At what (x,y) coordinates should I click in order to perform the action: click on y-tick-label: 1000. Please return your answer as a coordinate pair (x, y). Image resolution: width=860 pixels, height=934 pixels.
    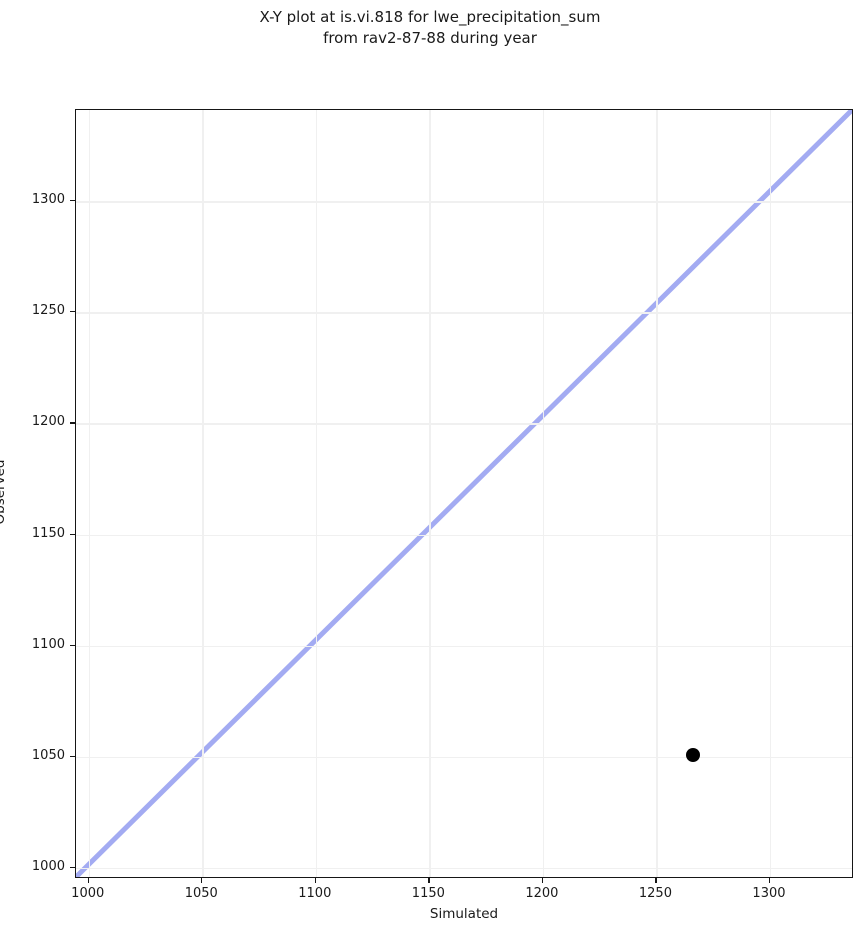
    Looking at the image, I should click on (48, 866).